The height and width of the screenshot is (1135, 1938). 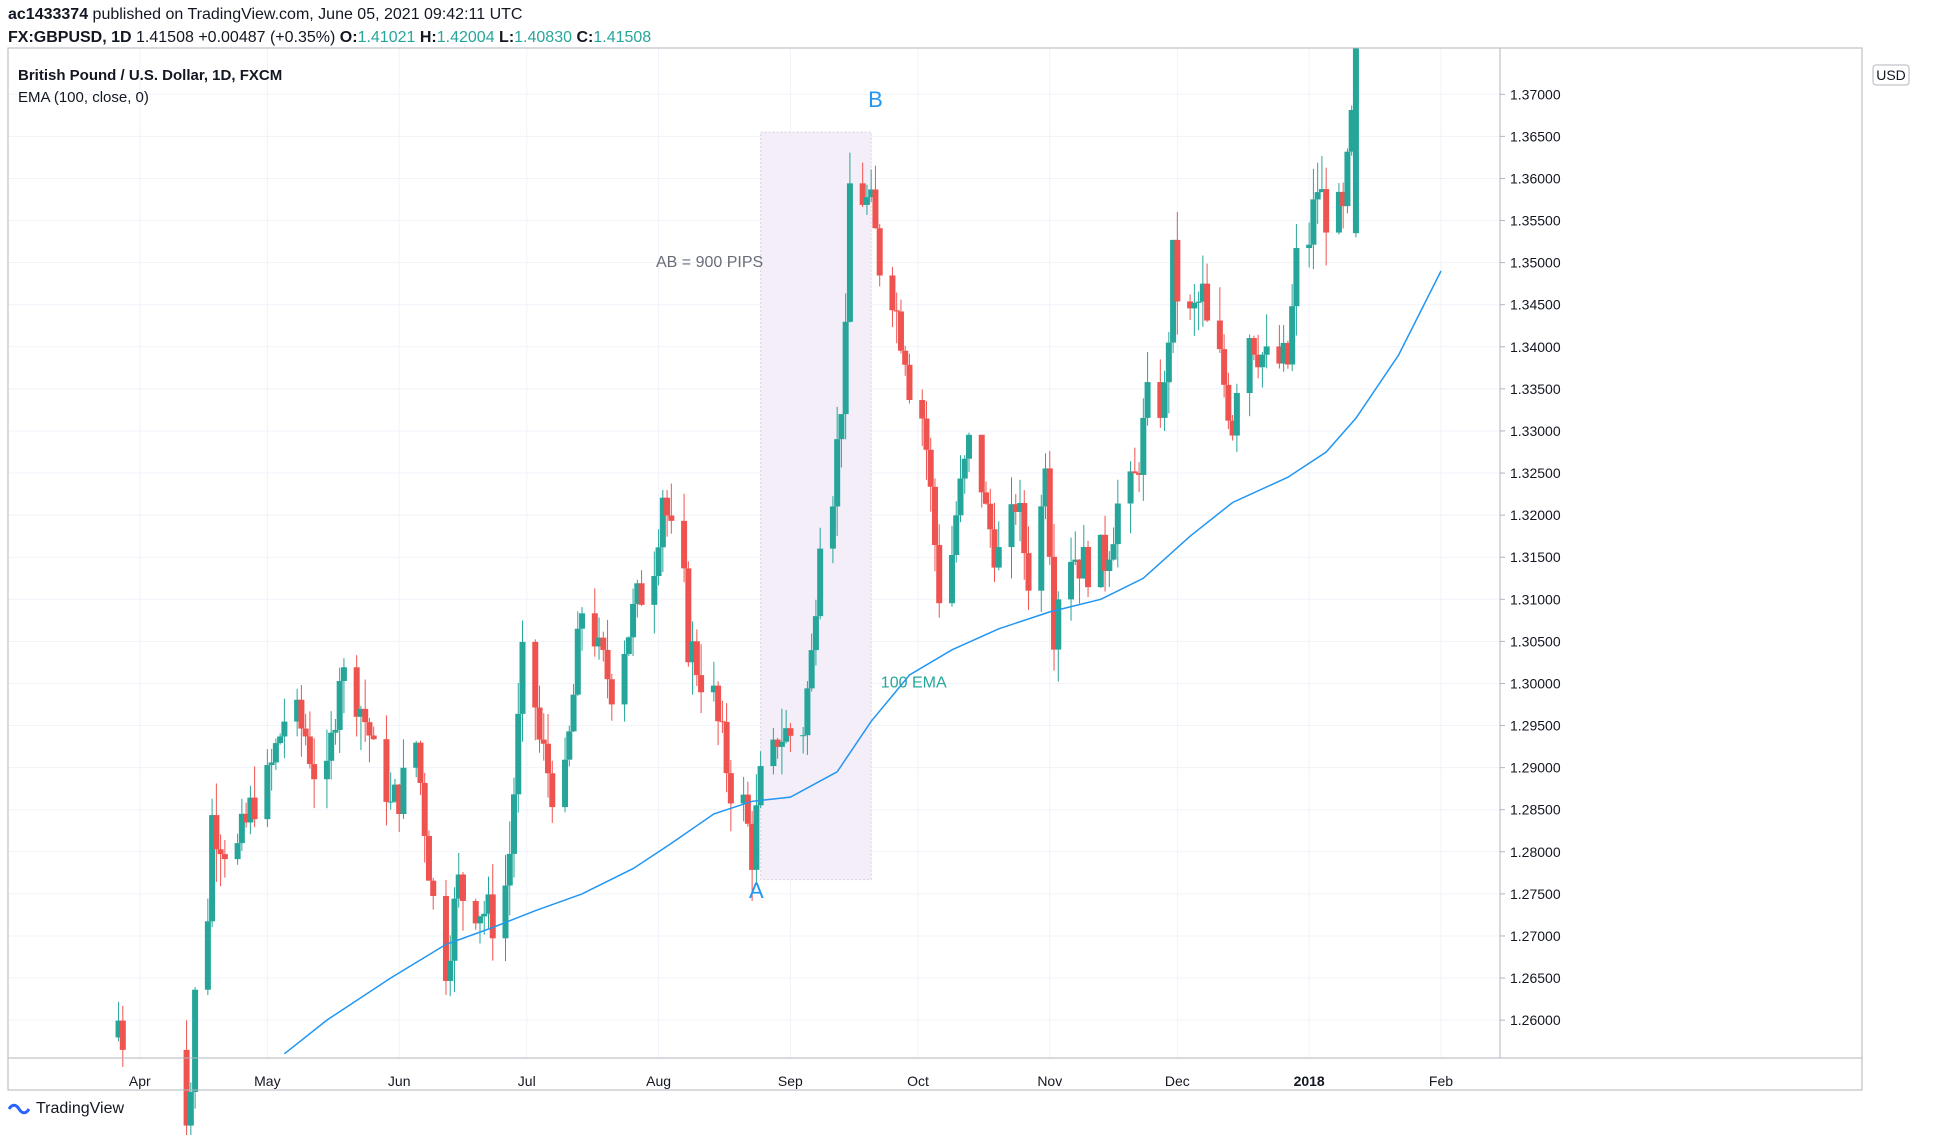 I want to click on x-tick-label: Aug, so click(x=658, y=1081).